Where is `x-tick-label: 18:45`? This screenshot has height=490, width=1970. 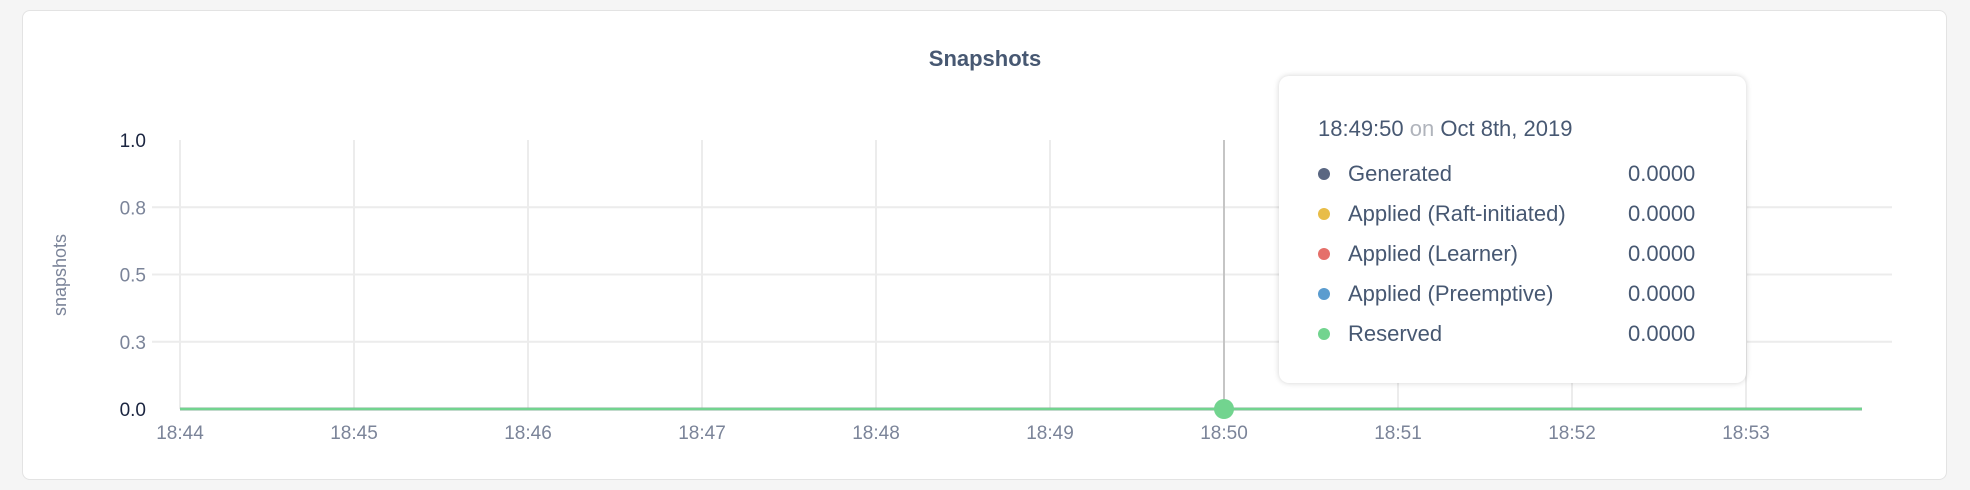 x-tick-label: 18:45 is located at coordinates (354, 433).